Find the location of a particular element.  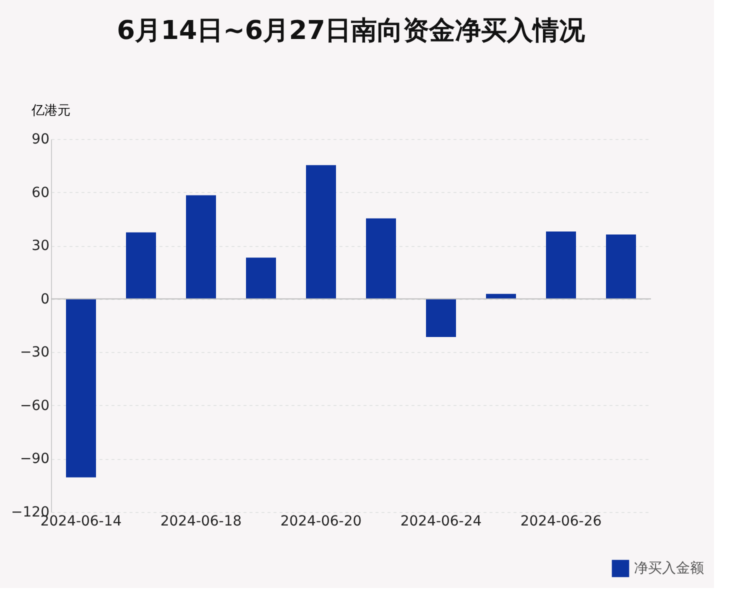

x-tick-label: 2024-06-24 is located at coordinates (441, 522).